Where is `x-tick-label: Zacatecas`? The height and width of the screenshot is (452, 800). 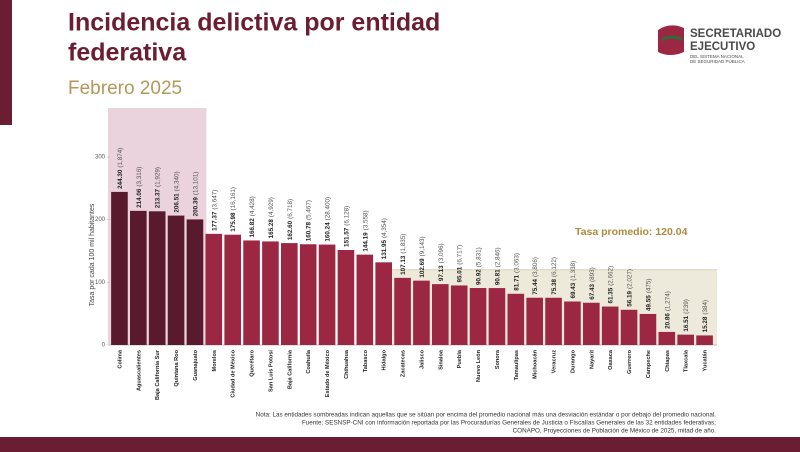
x-tick-label: Zacatecas is located at coordinates (404, 363).